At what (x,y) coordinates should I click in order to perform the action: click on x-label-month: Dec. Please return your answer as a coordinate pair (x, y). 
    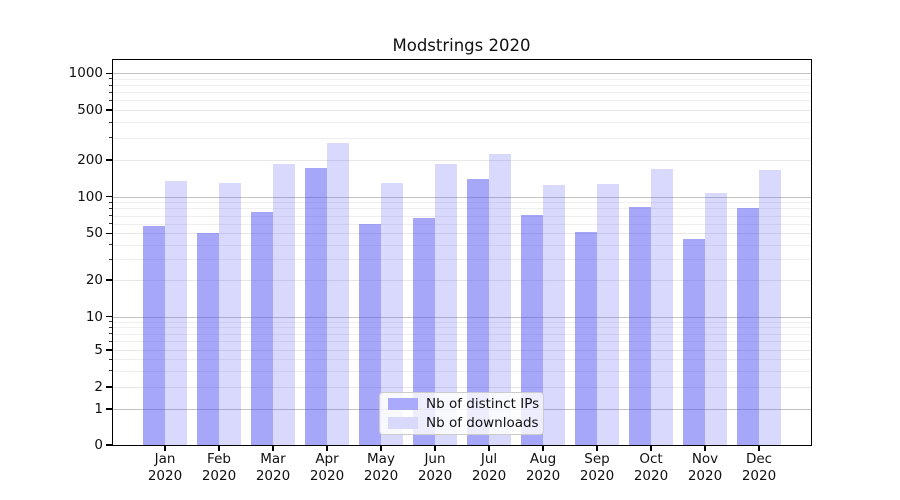
    Looking at the image, I should click on (759, 459).